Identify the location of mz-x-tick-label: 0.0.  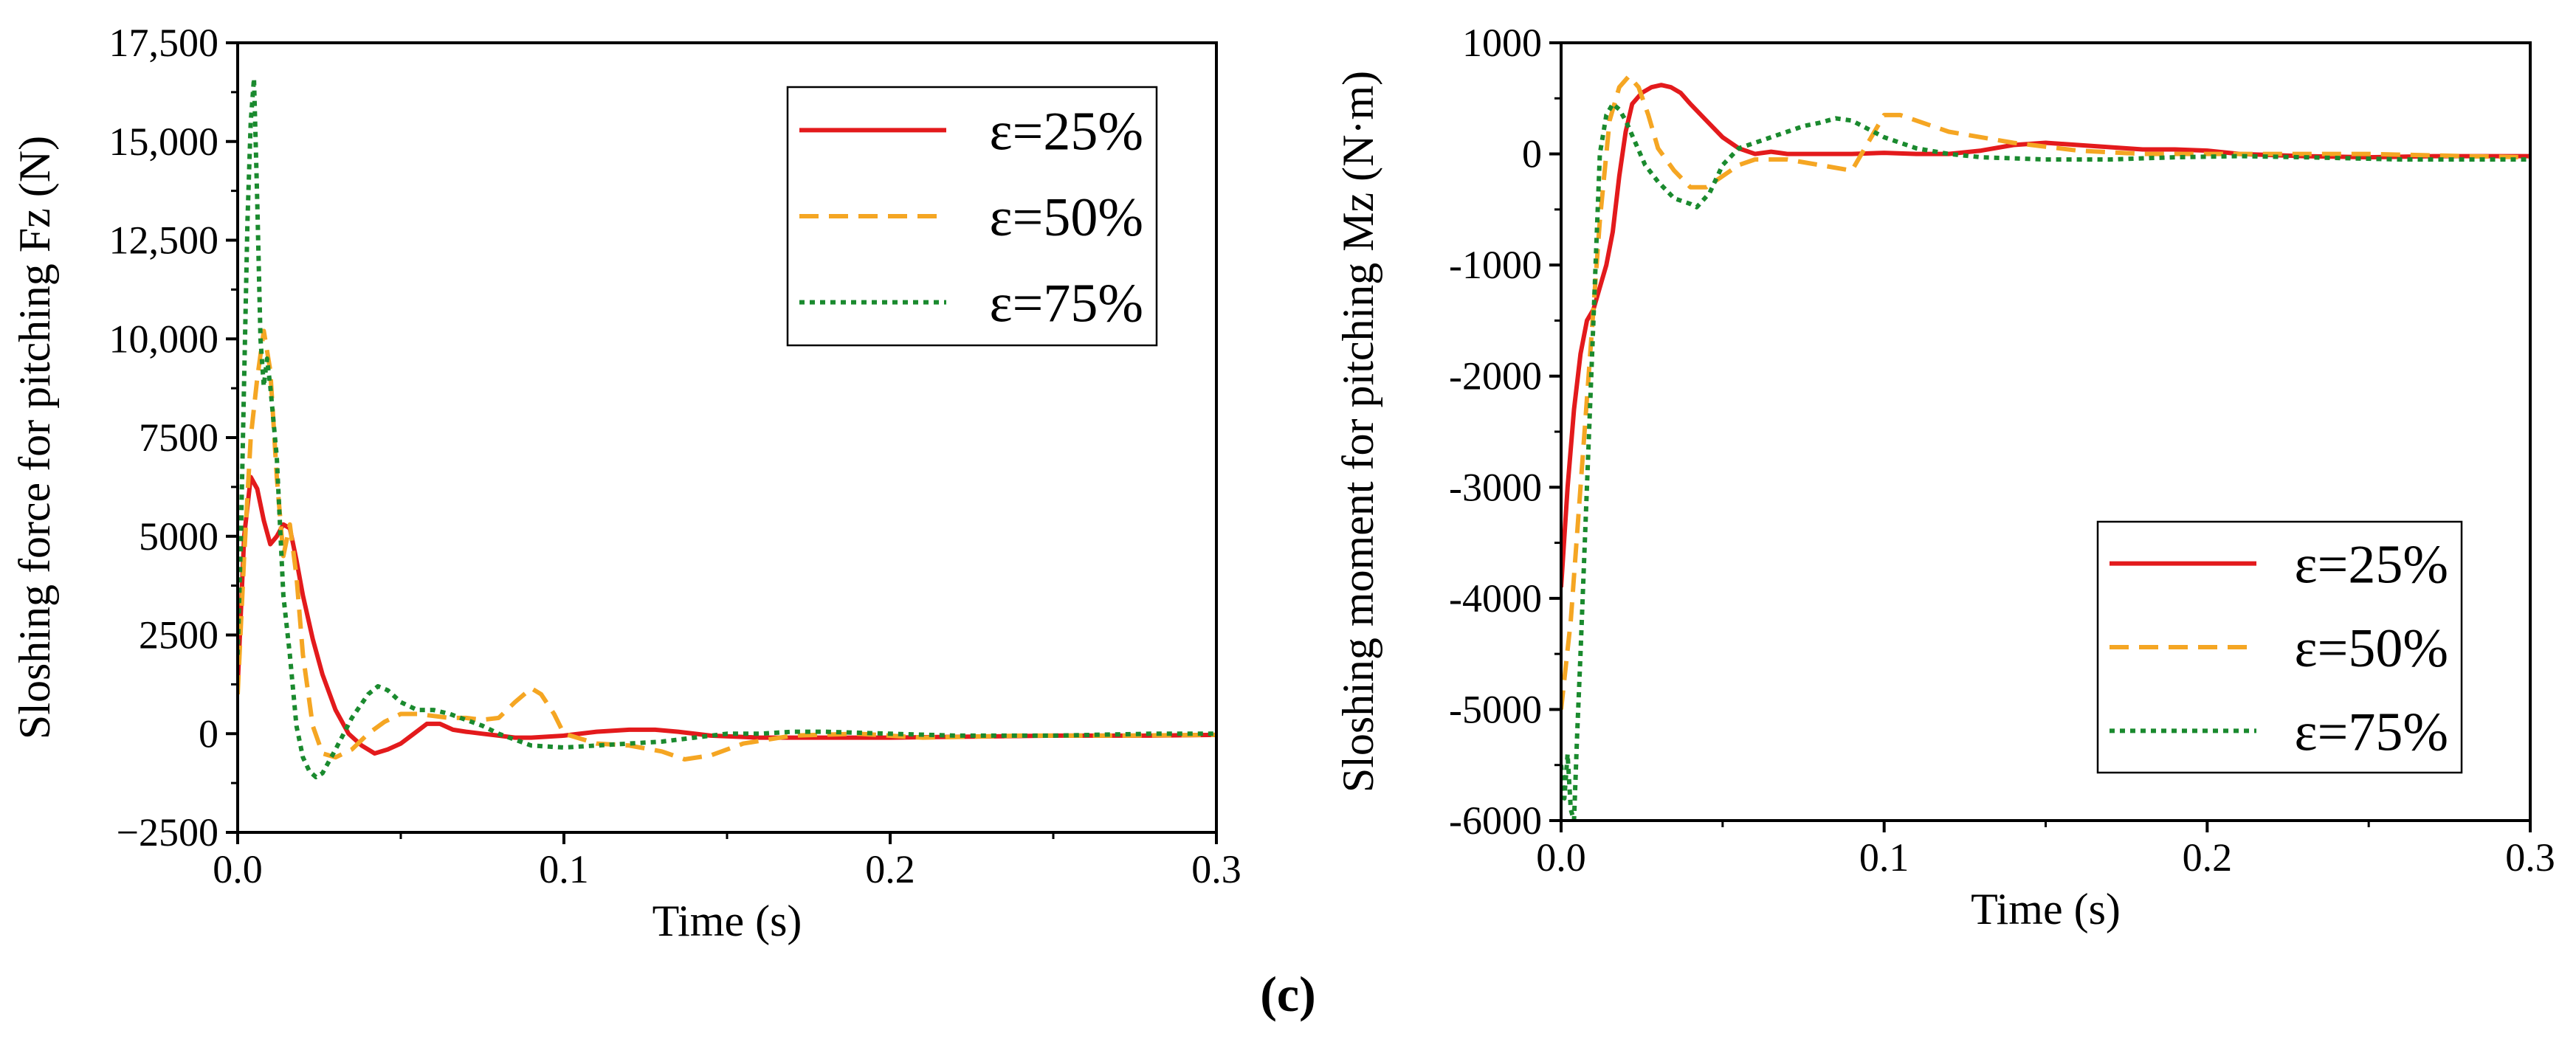
(1561, 857).